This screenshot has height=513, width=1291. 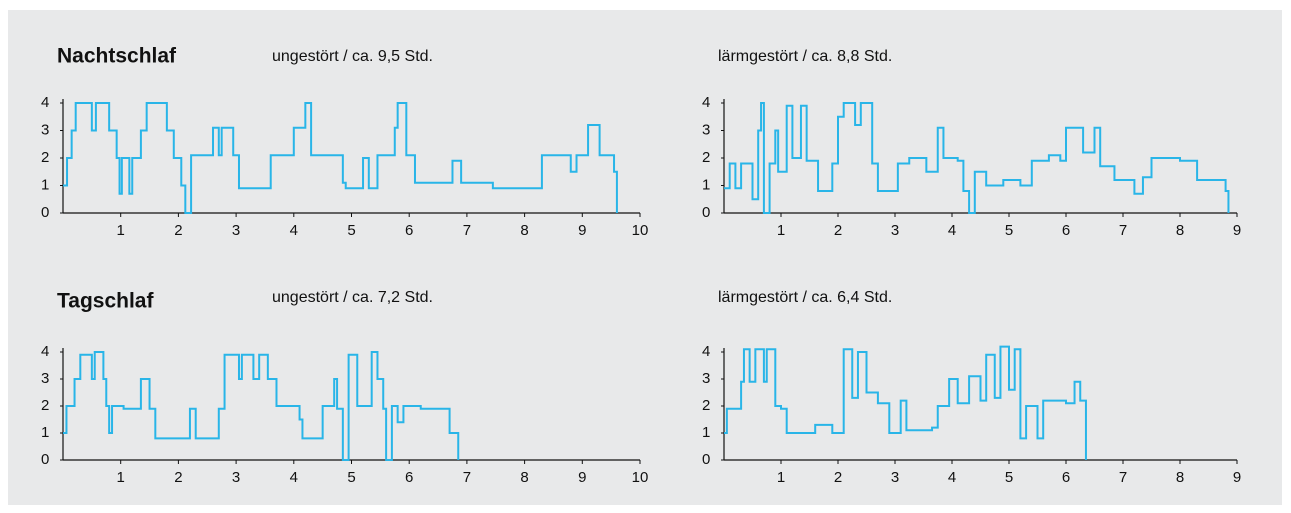 What do you see at coordinates (105, 301) in the screenshot?
I see `row-title: Tagschlaf` at bounding box center [105, 301].